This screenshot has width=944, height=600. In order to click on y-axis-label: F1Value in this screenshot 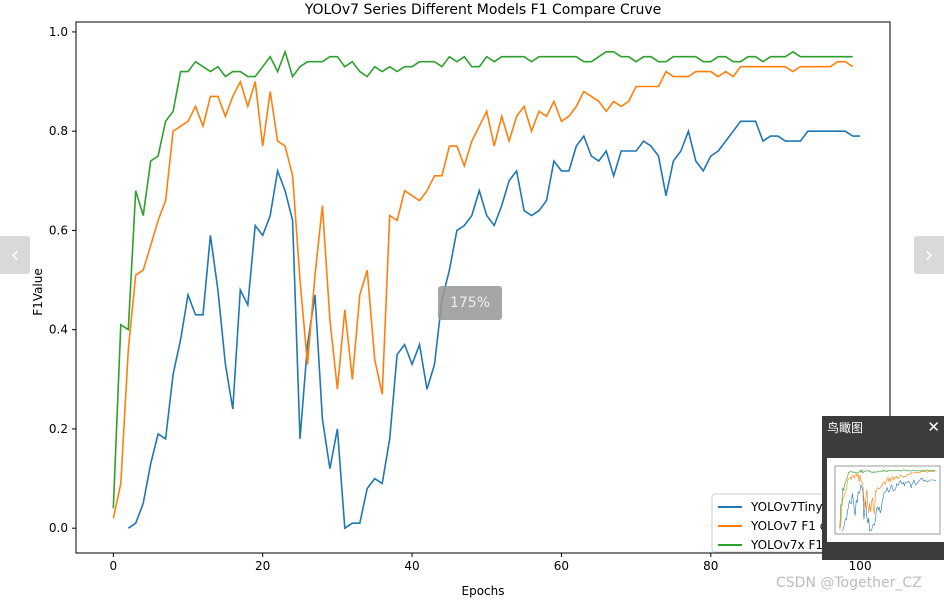, I will do `click(38, 292)`.